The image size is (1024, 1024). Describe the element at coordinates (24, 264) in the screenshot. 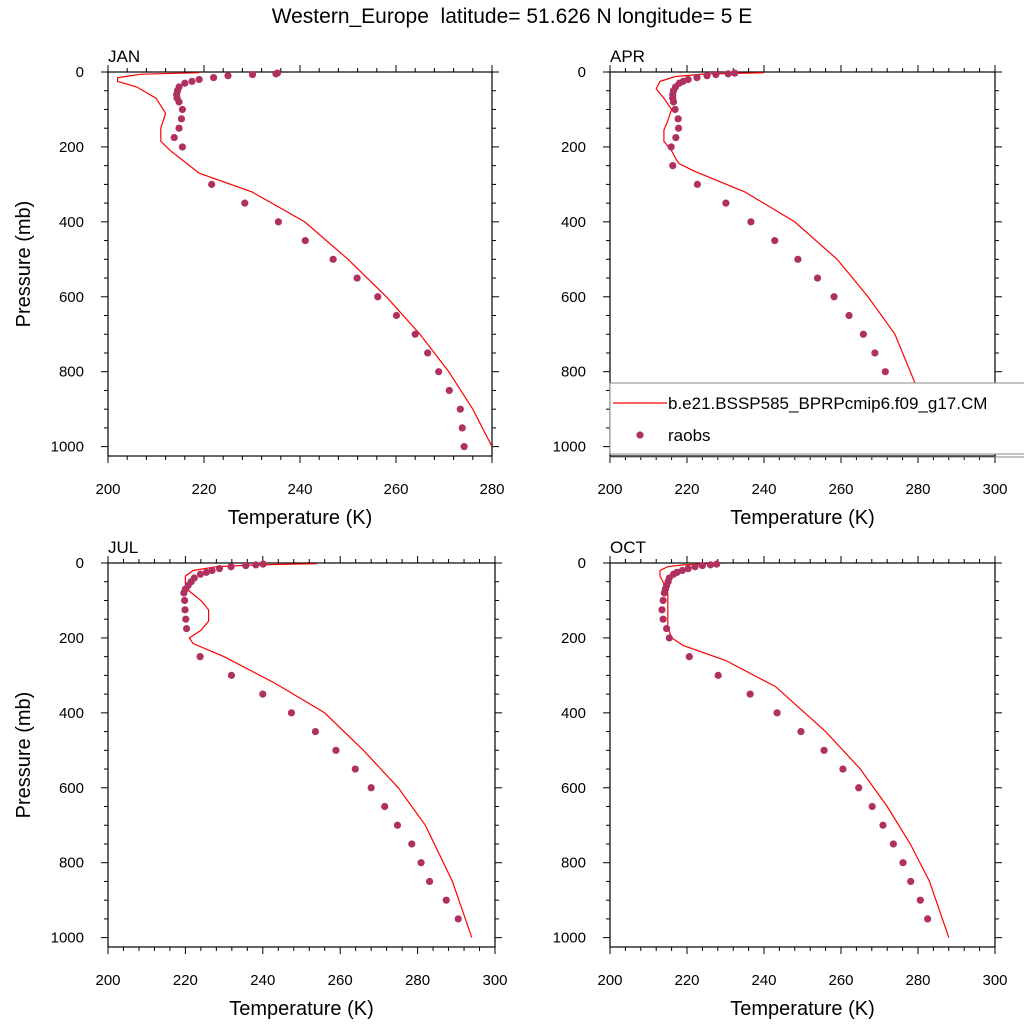

I see `y-axis-title: Pressure (mb)` at that location.